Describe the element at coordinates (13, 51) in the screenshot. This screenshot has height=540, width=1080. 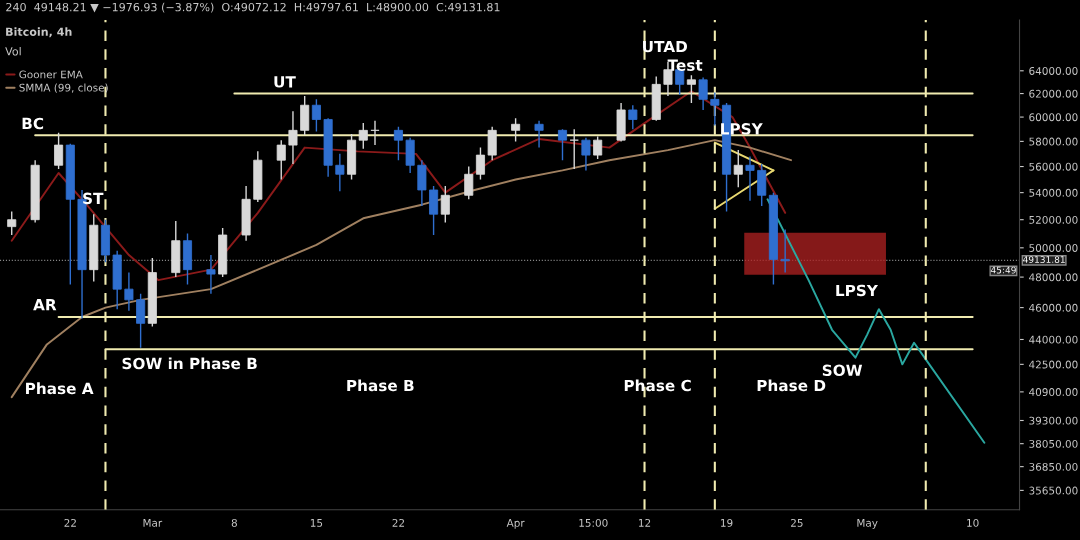
I see `annotation: Vol` at that location.